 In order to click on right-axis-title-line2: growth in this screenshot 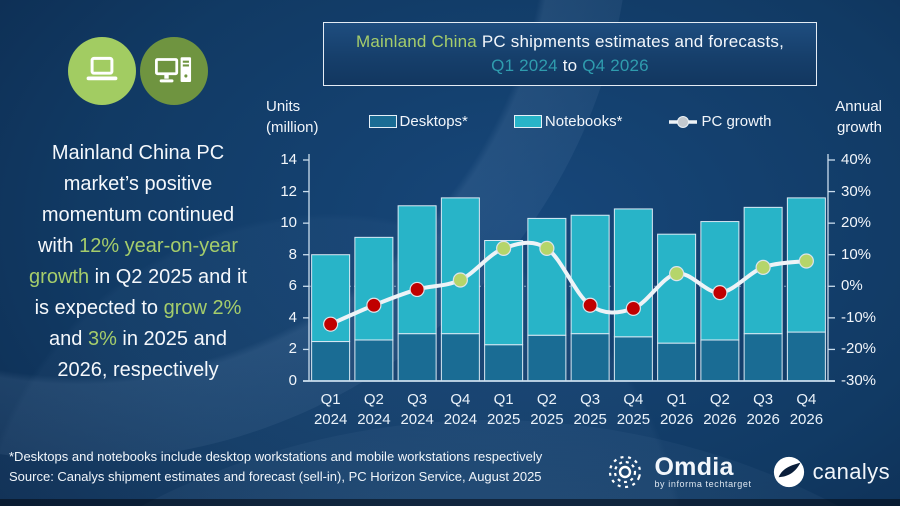, I will do `click(859, 127)`.